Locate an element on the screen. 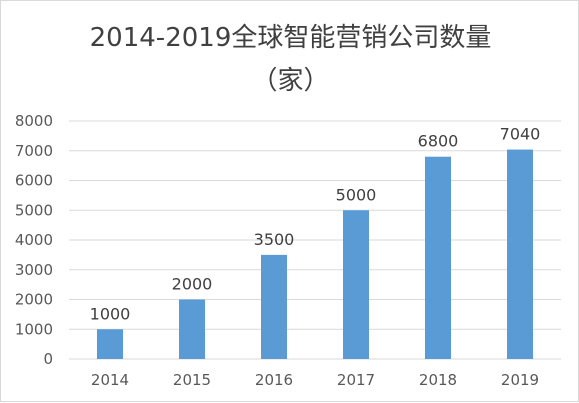 Image resolution: width=579 pixels, height=403 pixels. y-tick-label-3000: 3000 is located at coordinates (34, 270).